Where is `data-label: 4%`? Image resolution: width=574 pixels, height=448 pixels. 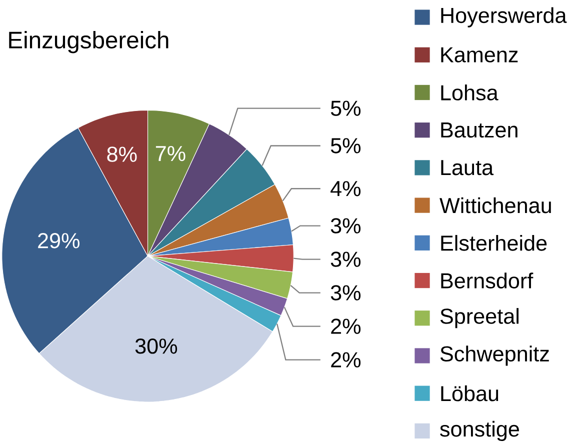 data-label: 4% is located at coordinates (345, 188).